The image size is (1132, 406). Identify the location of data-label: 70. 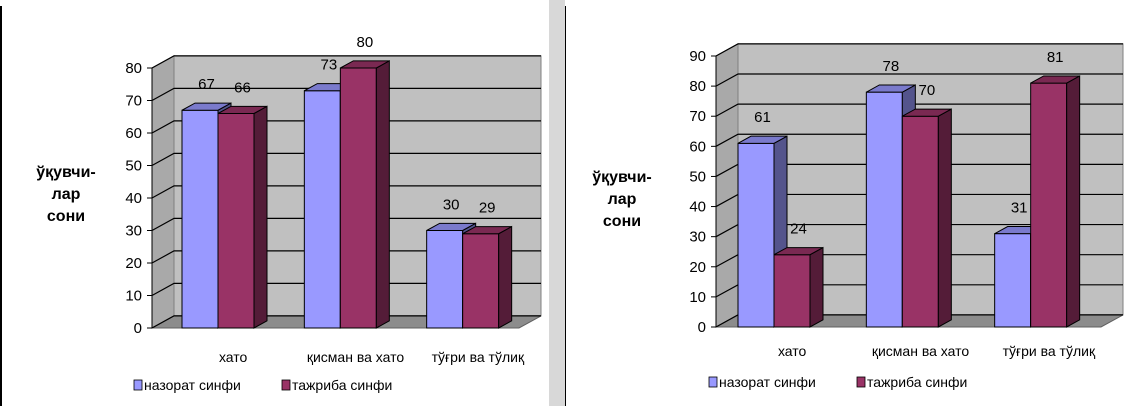
(926, 90).